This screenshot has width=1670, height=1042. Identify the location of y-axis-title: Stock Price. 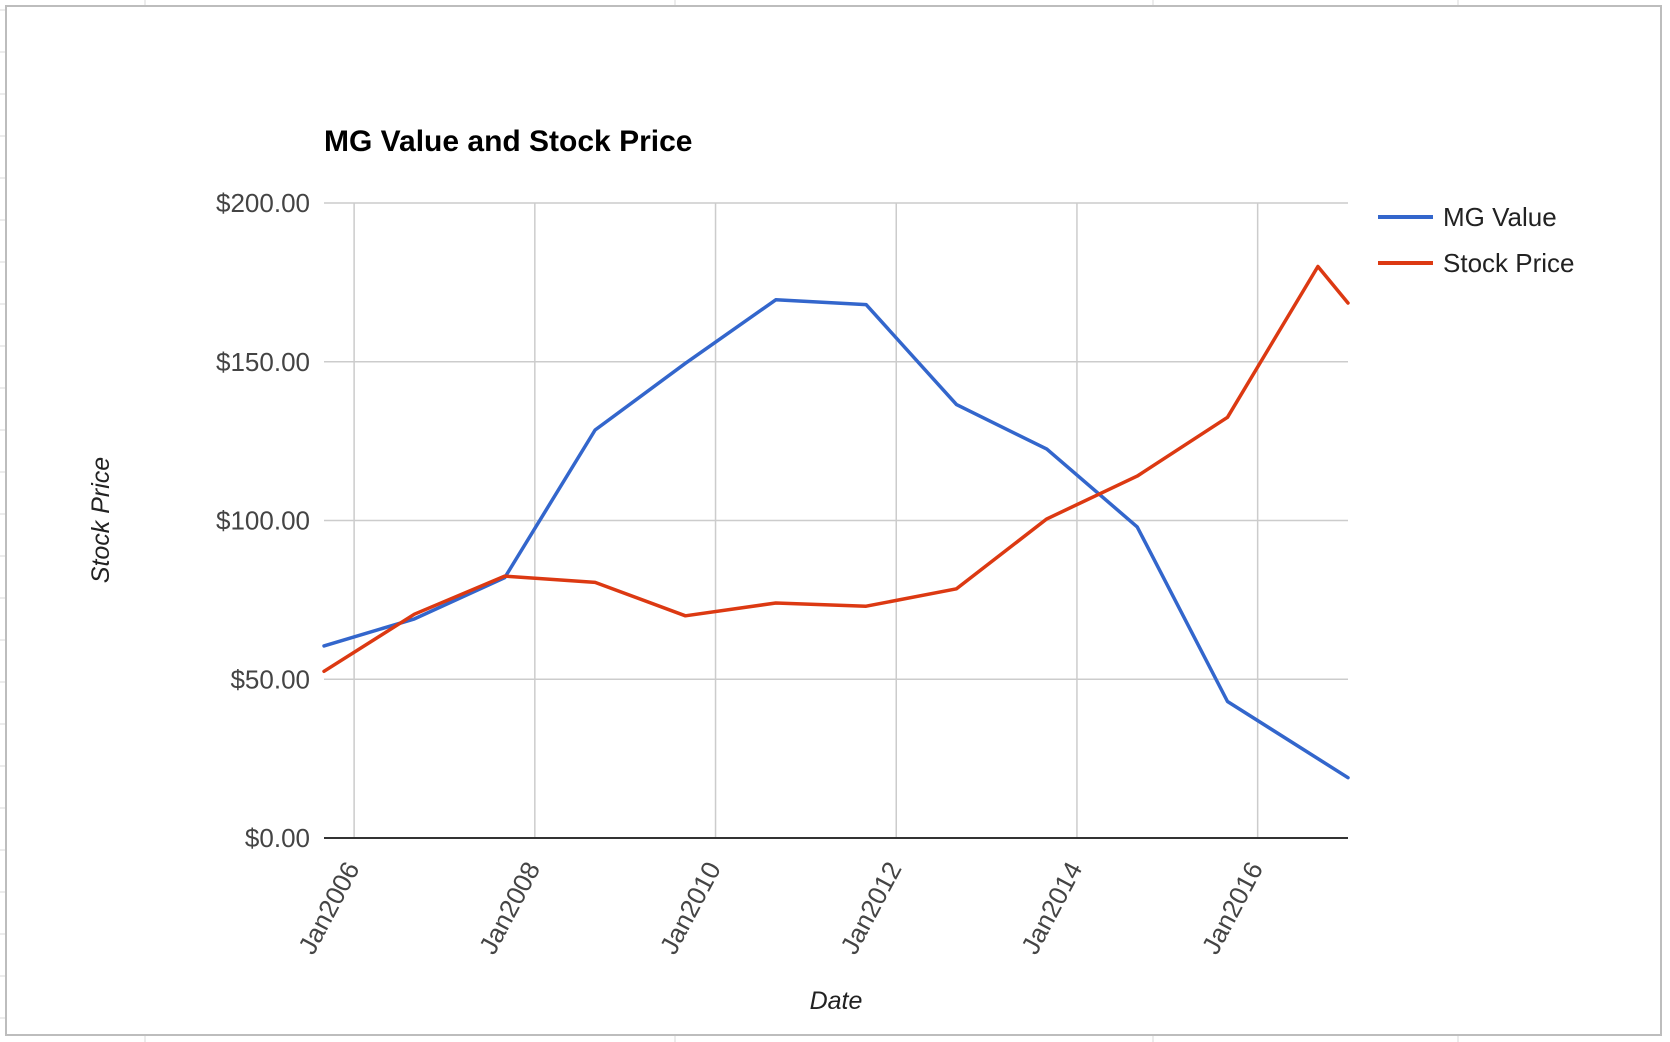
(101, 520).